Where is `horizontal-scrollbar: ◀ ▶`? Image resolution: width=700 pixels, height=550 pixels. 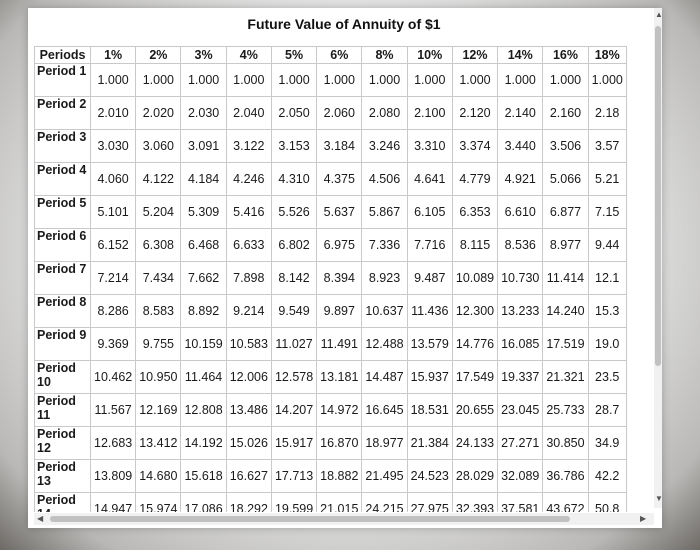 horizontal-scrollbar: ◀ ▶ is located at coordinates (344, 519).